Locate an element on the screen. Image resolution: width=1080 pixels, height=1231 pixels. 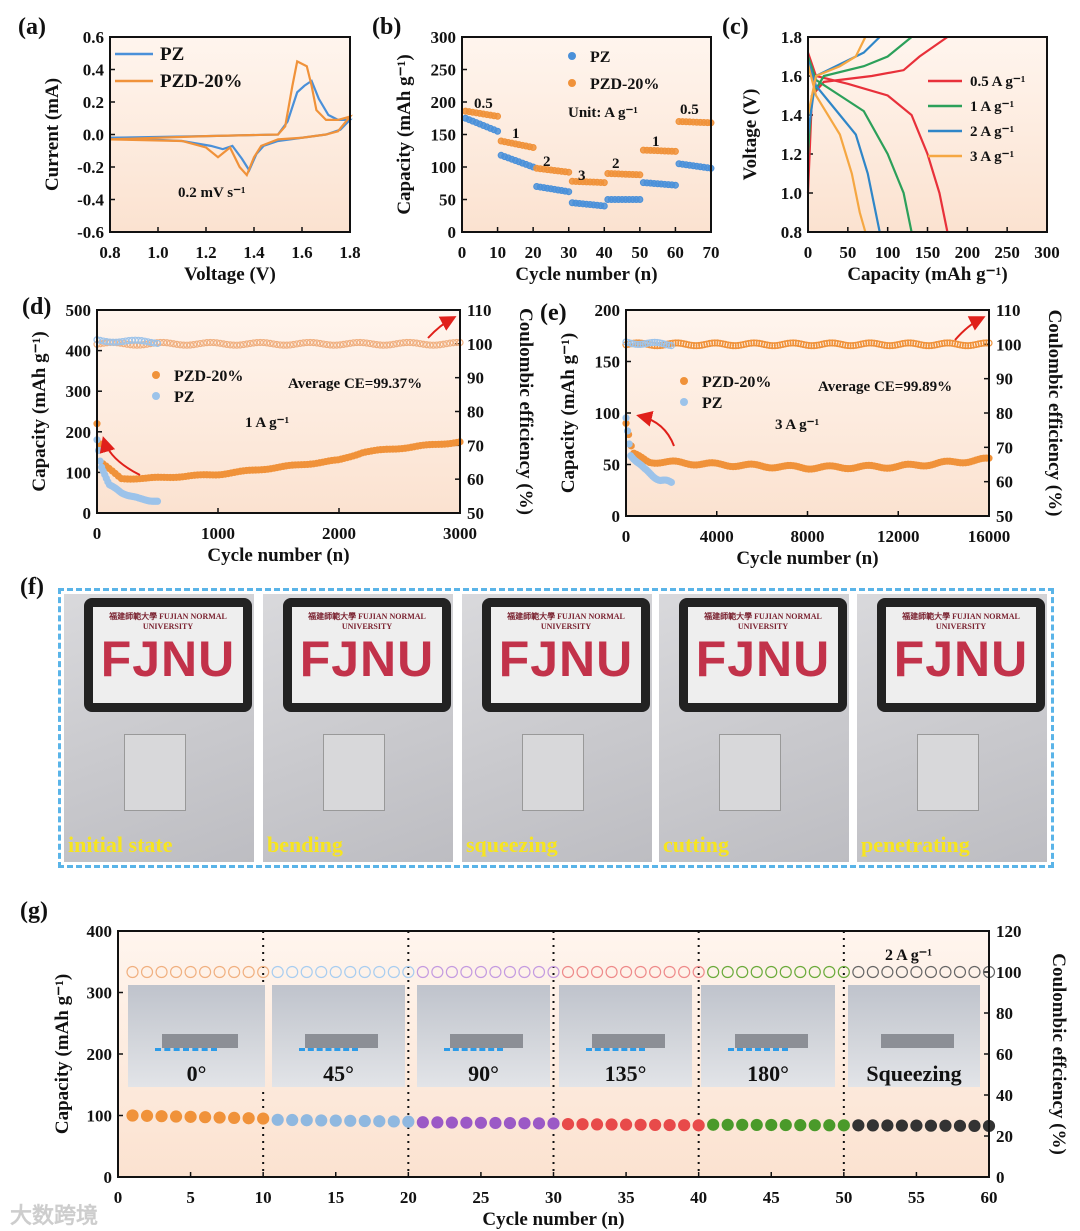
y2-tick-label: 50 is located at coordinates (1004, 516).